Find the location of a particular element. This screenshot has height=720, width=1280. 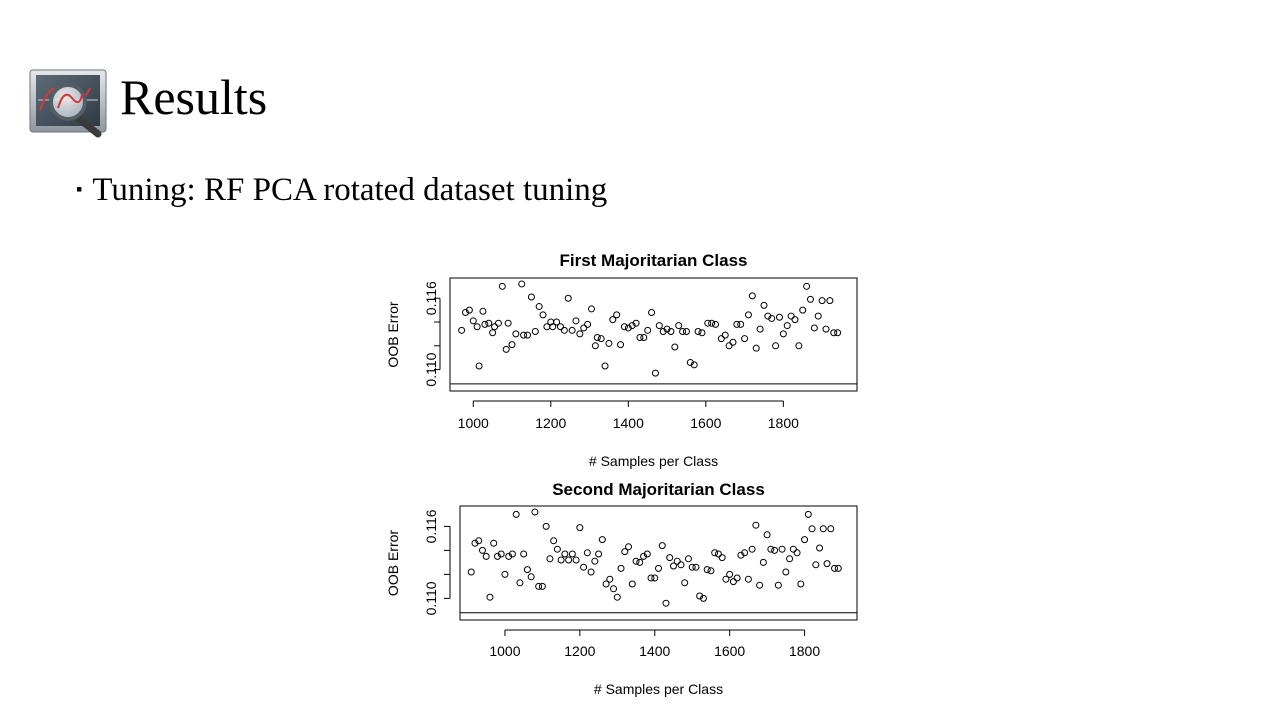

chart-title: First Majoritarian Class is located at coordinates (653, 260).